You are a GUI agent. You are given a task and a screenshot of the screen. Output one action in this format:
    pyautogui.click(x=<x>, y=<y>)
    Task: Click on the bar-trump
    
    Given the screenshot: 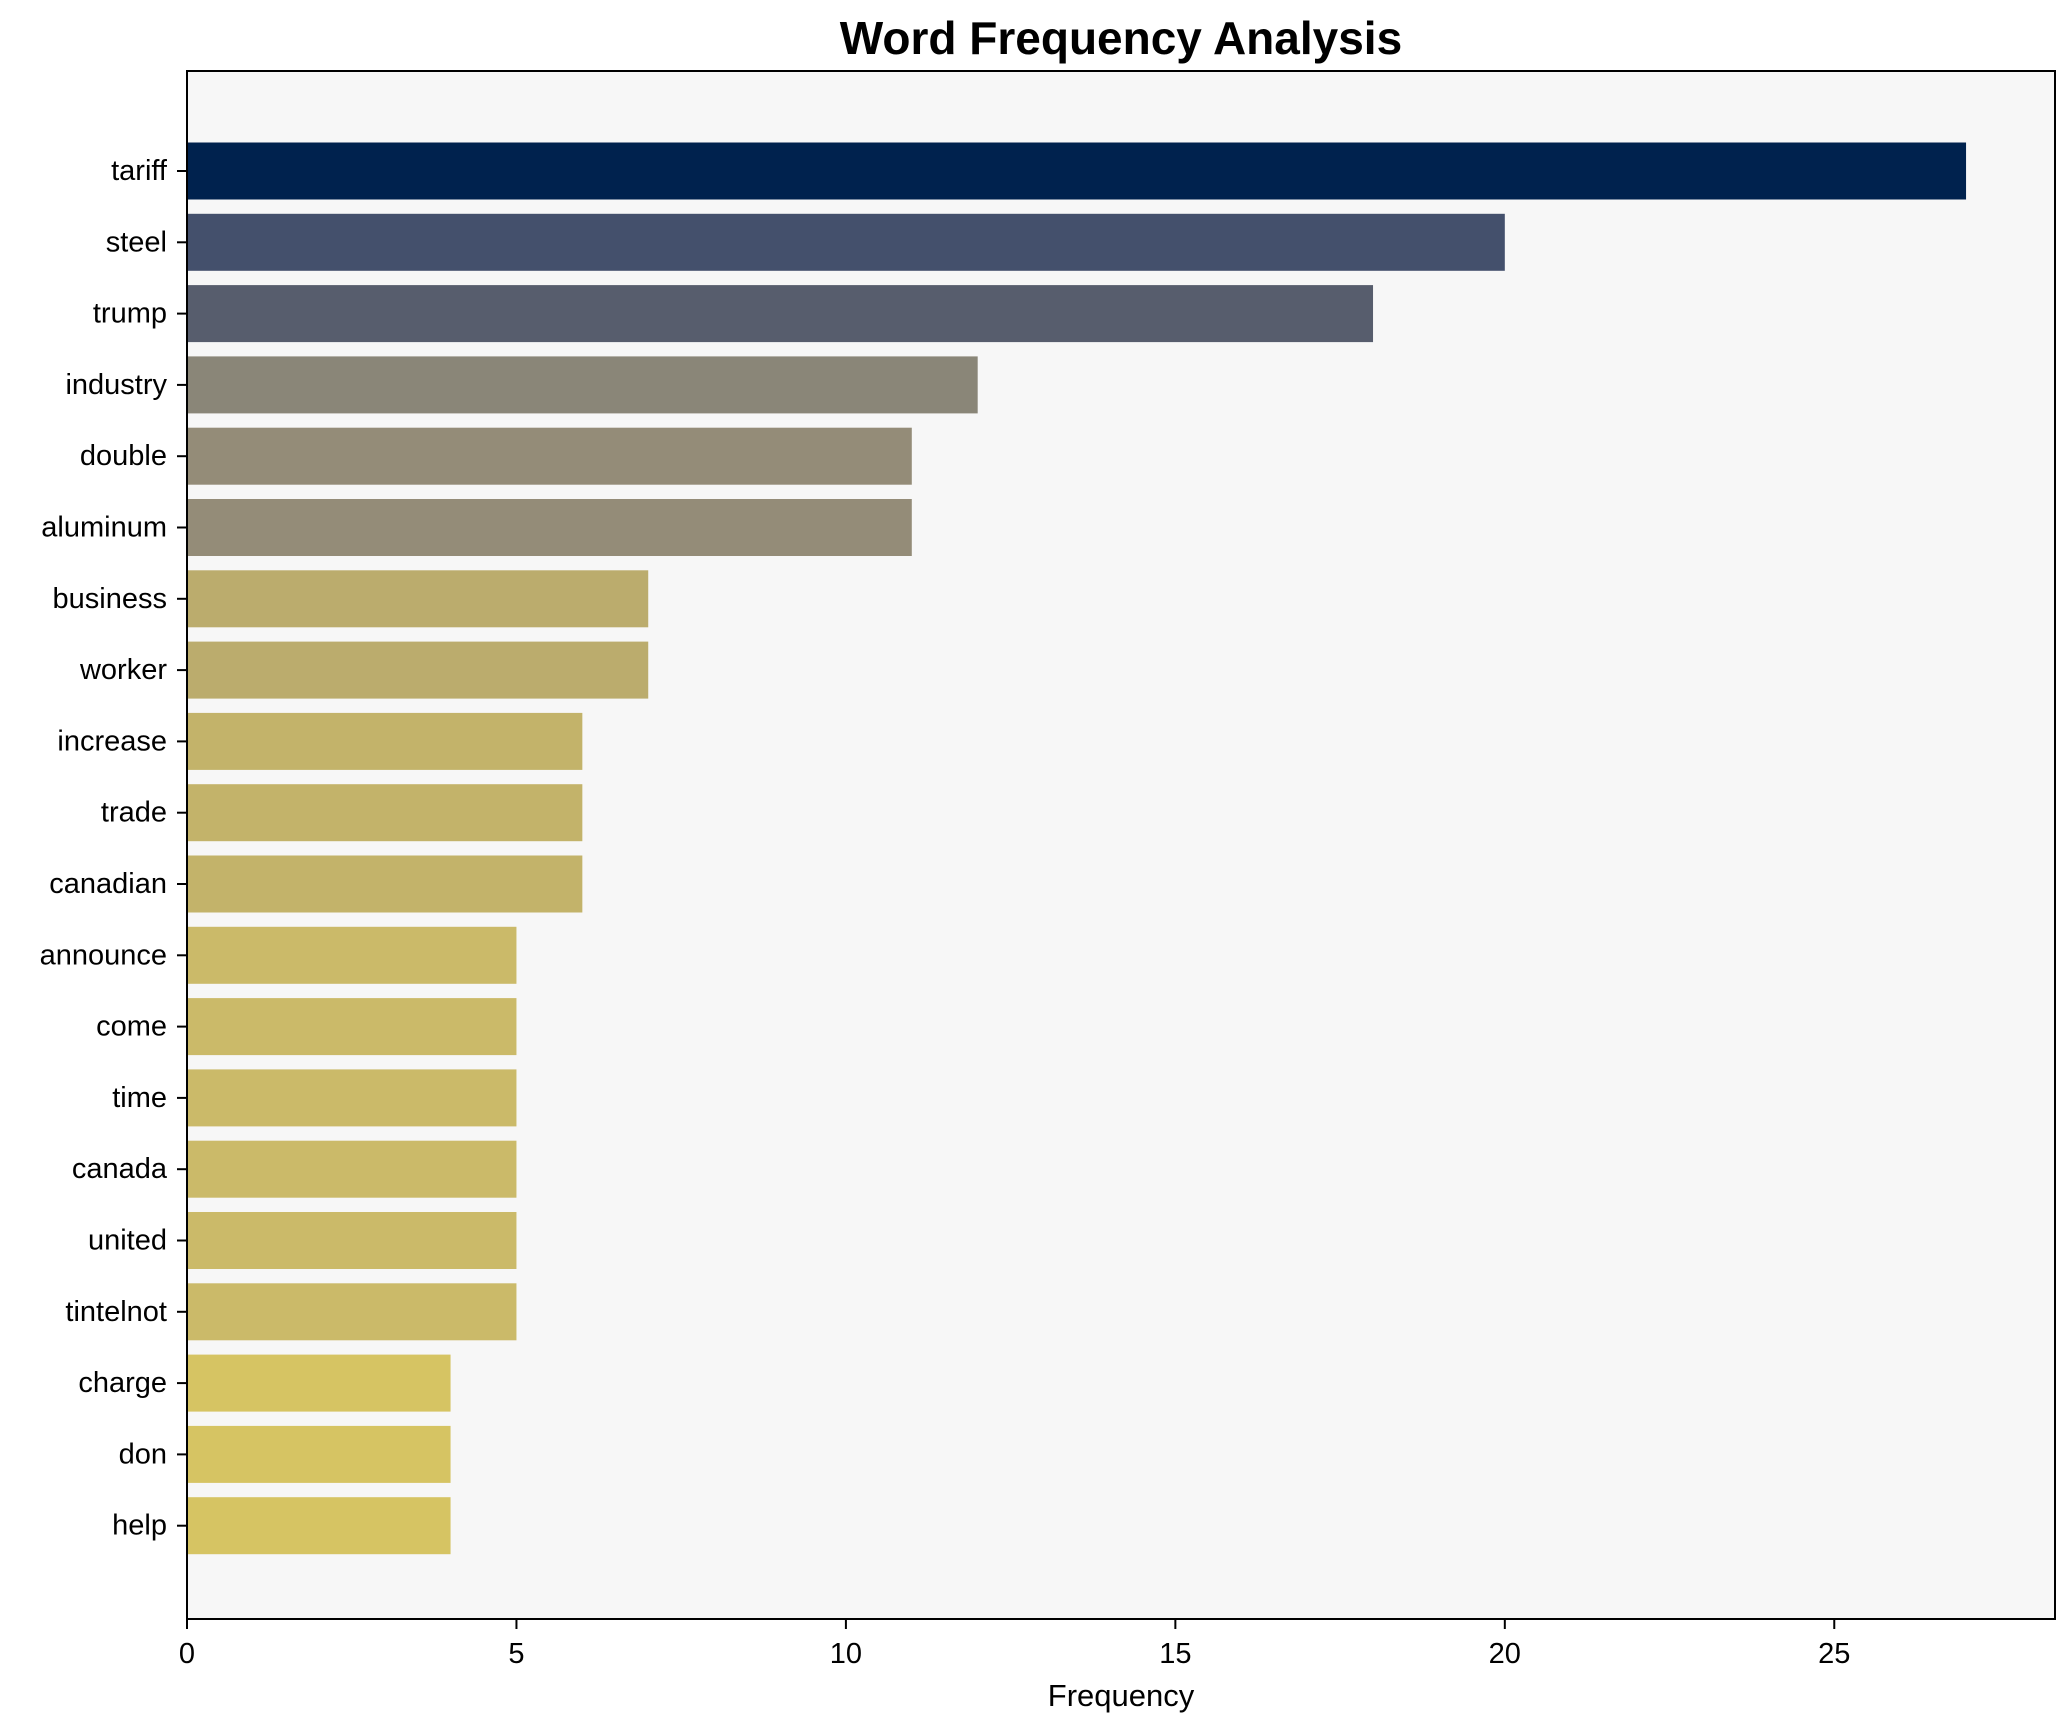 What is the action you would take?
    pyautogui.click(x=780, y=314)
    